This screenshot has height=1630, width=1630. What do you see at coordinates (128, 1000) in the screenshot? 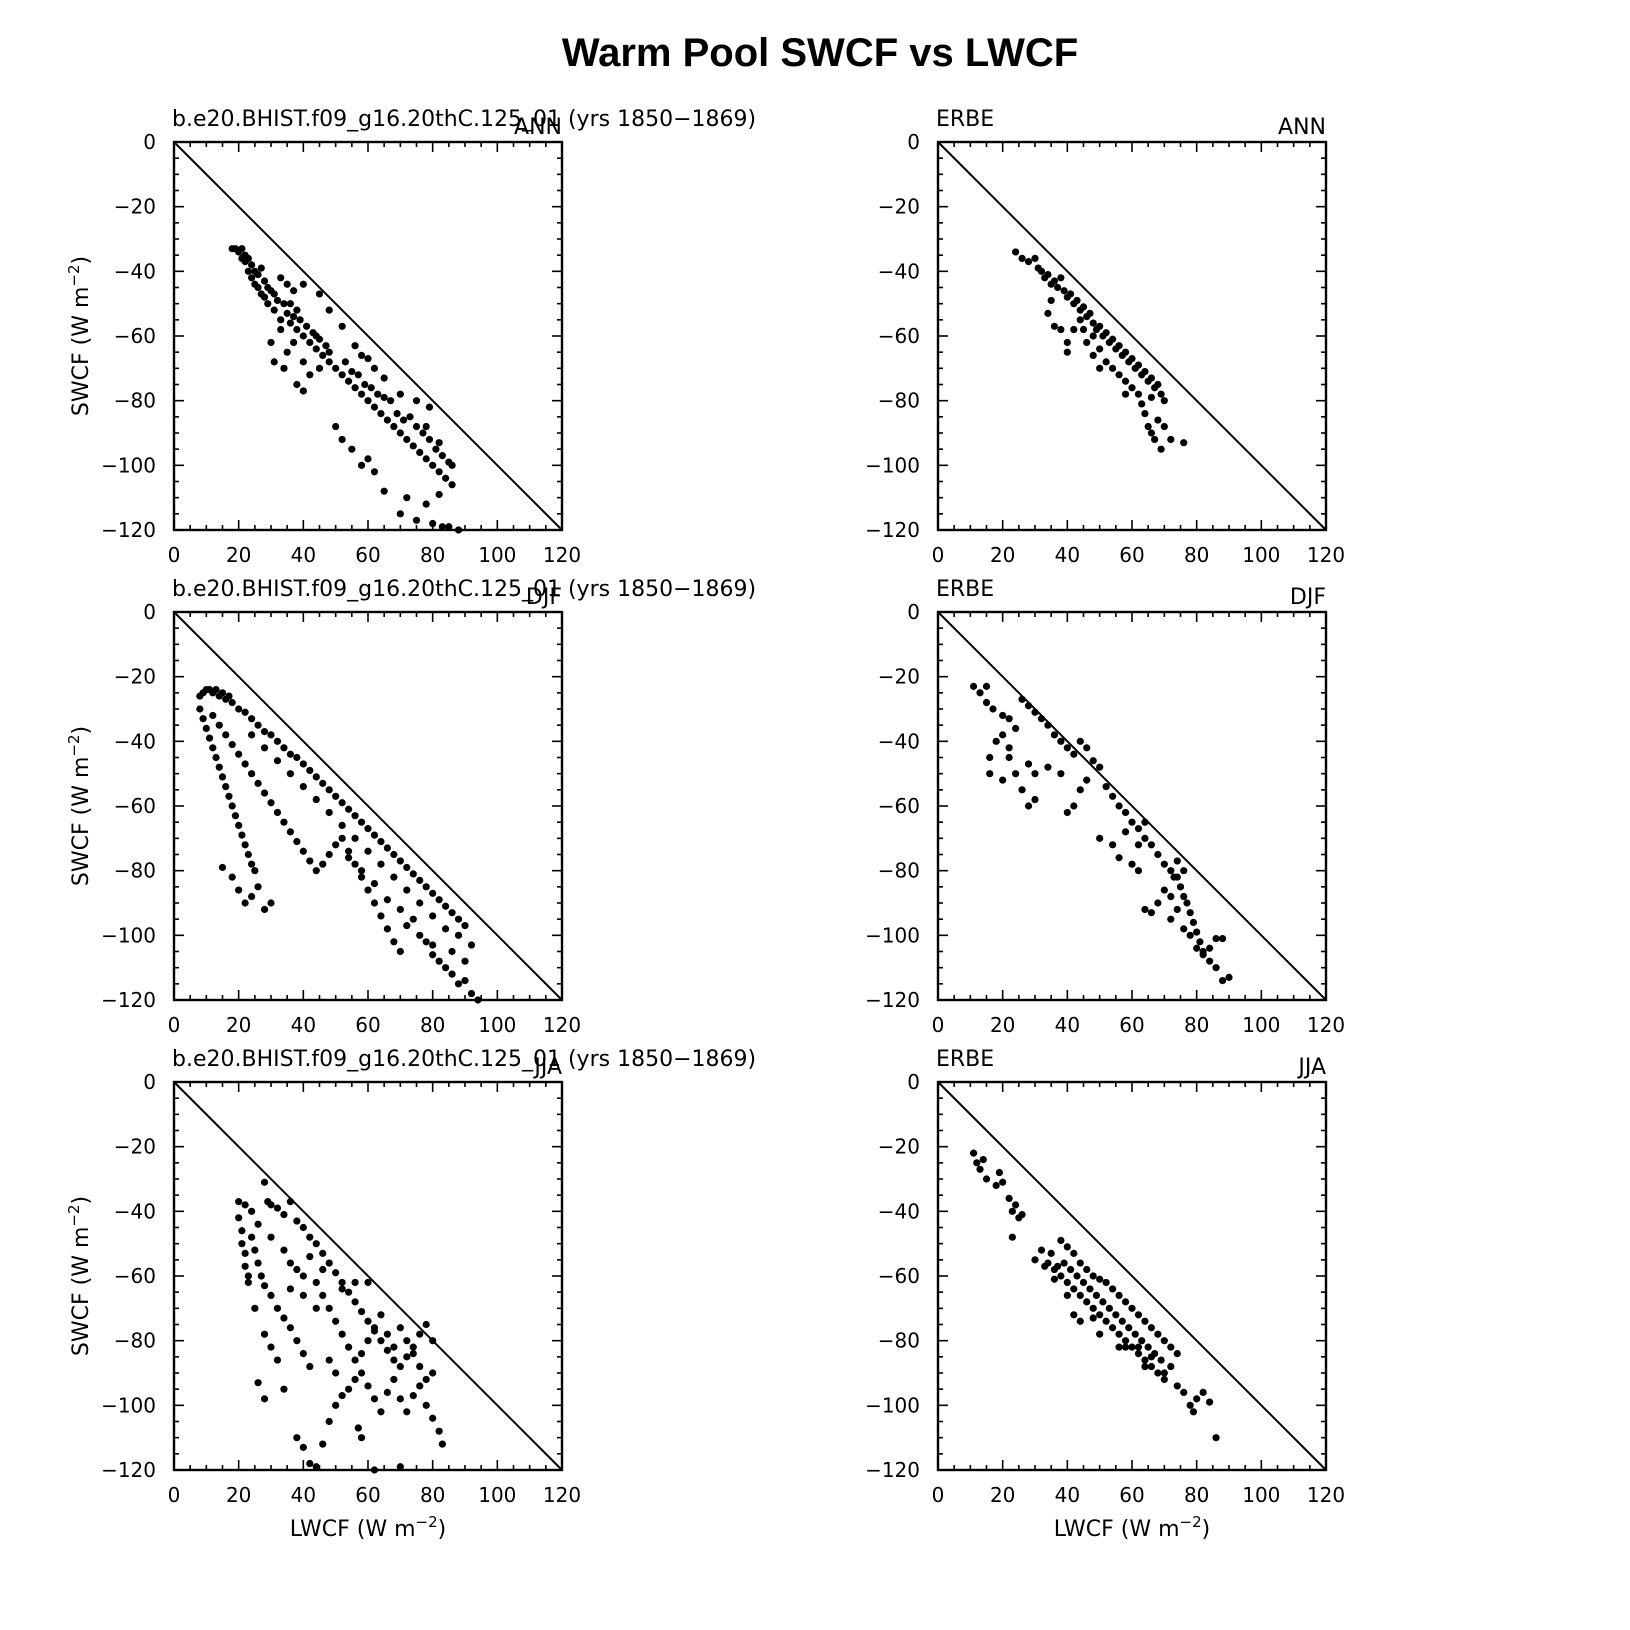
I see `y-tick-label: −120` at bounding box center [128, 1000].